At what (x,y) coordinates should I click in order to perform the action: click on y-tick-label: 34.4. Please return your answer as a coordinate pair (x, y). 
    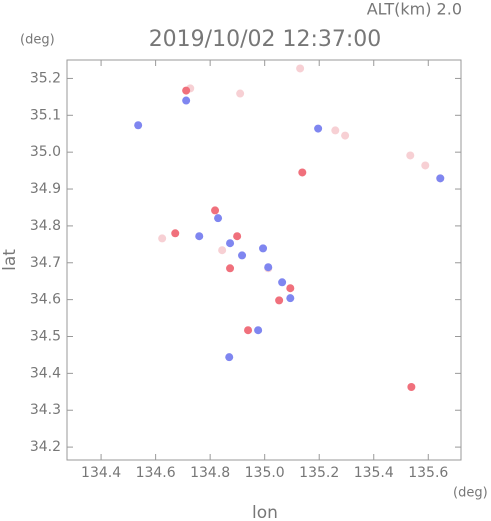
    Looking at the image, I should click on (45, 373).